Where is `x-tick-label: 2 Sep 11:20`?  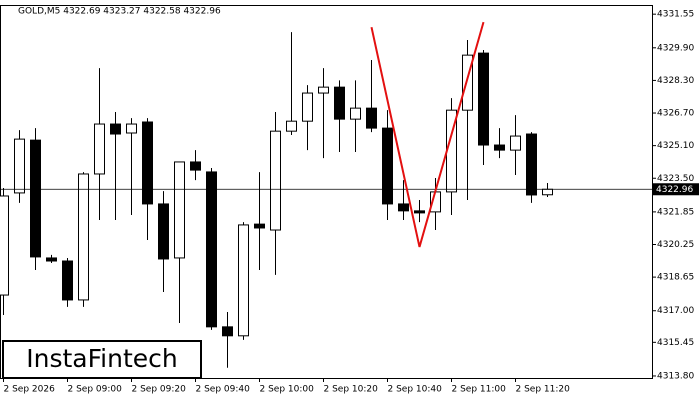
x-tick-label: 2 Sep 11:20 is located at coordinates (543, 390).